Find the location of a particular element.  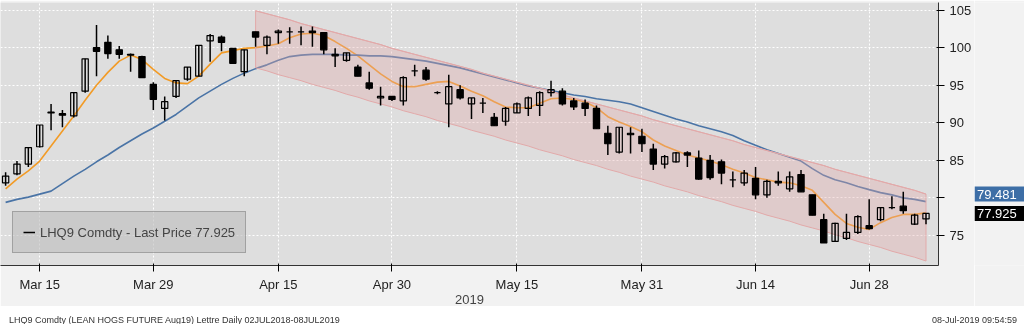

x-tick-label: May 31 is located at coordinates (642, 284).